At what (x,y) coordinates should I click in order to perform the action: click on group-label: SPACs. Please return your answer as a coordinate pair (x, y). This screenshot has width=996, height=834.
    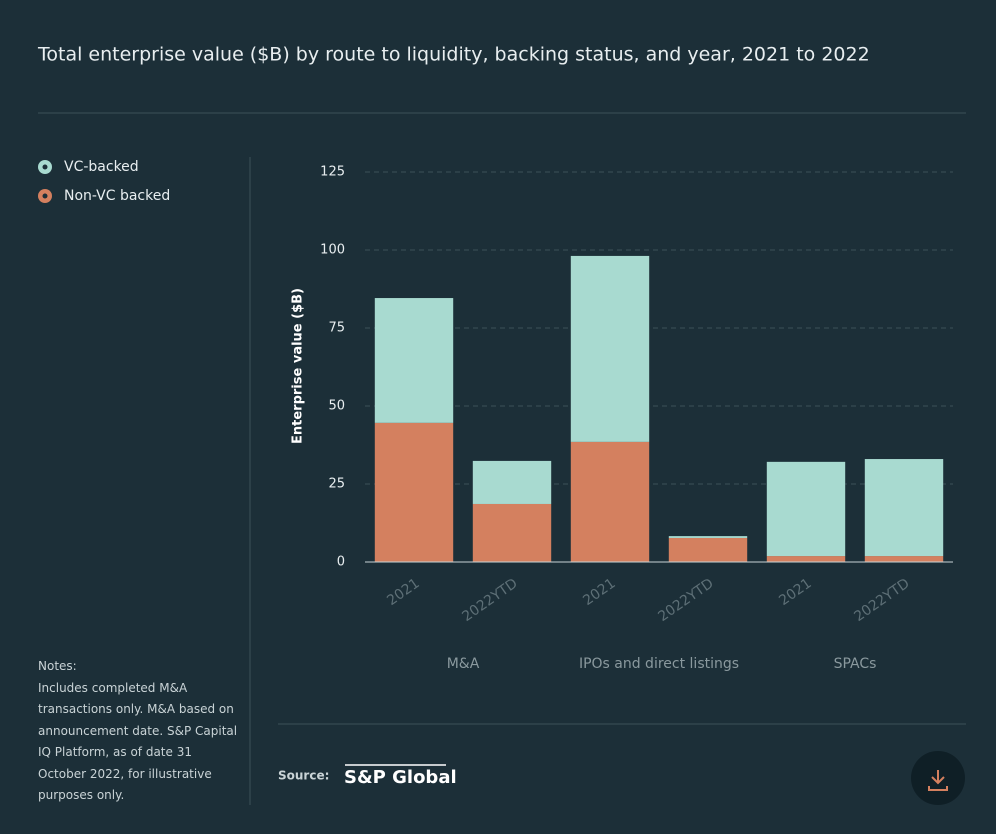
    Looking at the image, I should click on (855, 664).